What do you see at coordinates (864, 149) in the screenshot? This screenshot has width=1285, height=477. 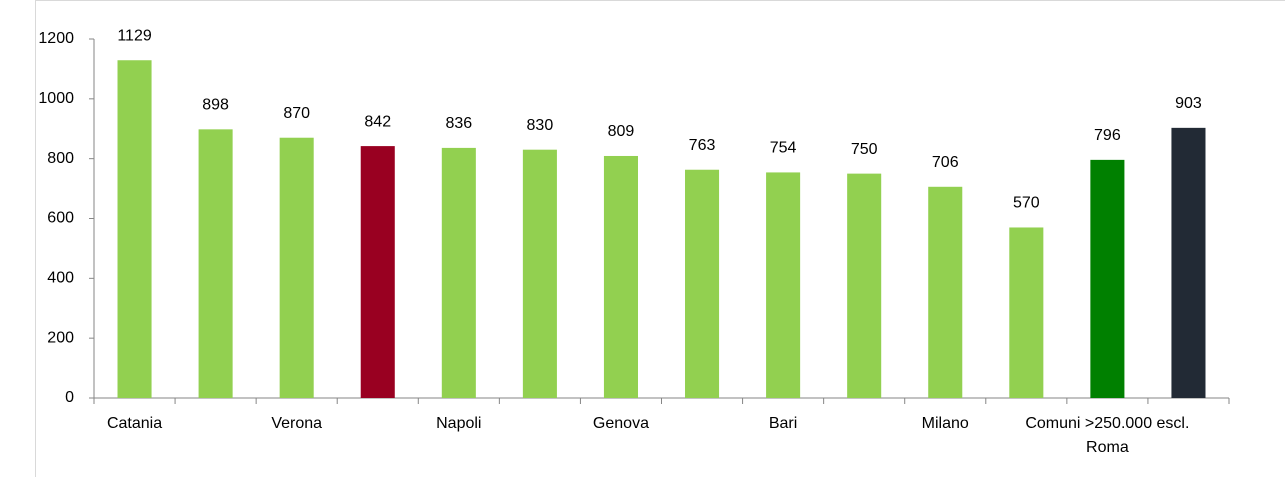 I see `data-label: 750` at bounding box center [864, 149].